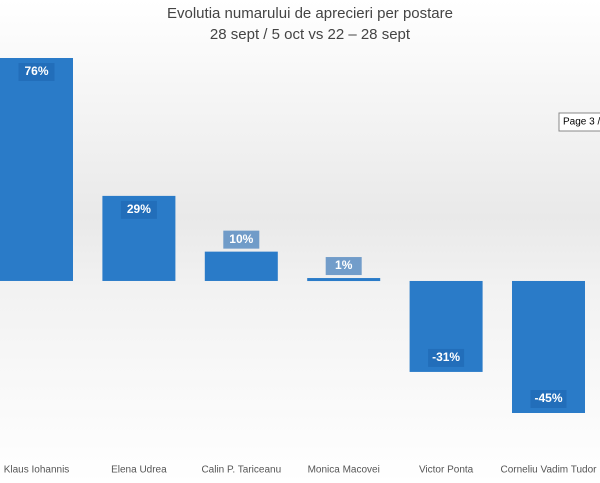  I want to click on value-label: 1%, so click(344, 265).